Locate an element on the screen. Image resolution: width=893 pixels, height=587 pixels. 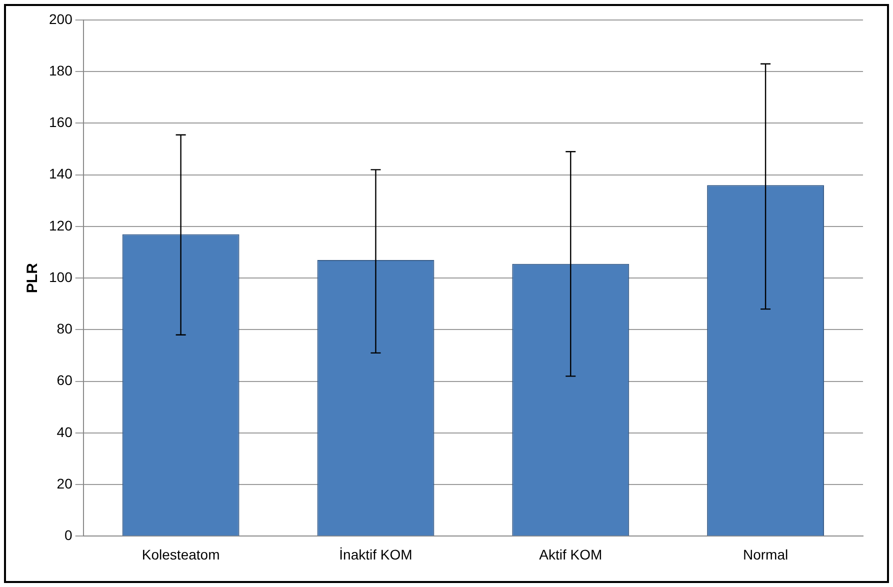
x-tick-label: İnaktif KOM is located at coordinates (375, 554).